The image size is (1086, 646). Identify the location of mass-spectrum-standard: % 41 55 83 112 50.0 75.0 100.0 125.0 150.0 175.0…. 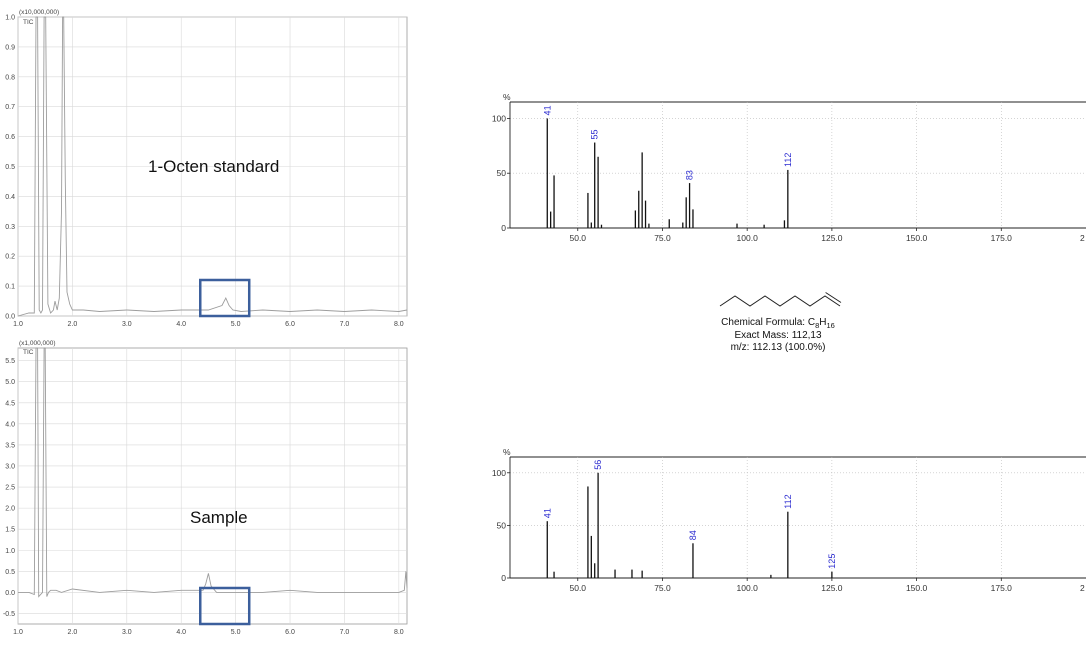
(789, 167).